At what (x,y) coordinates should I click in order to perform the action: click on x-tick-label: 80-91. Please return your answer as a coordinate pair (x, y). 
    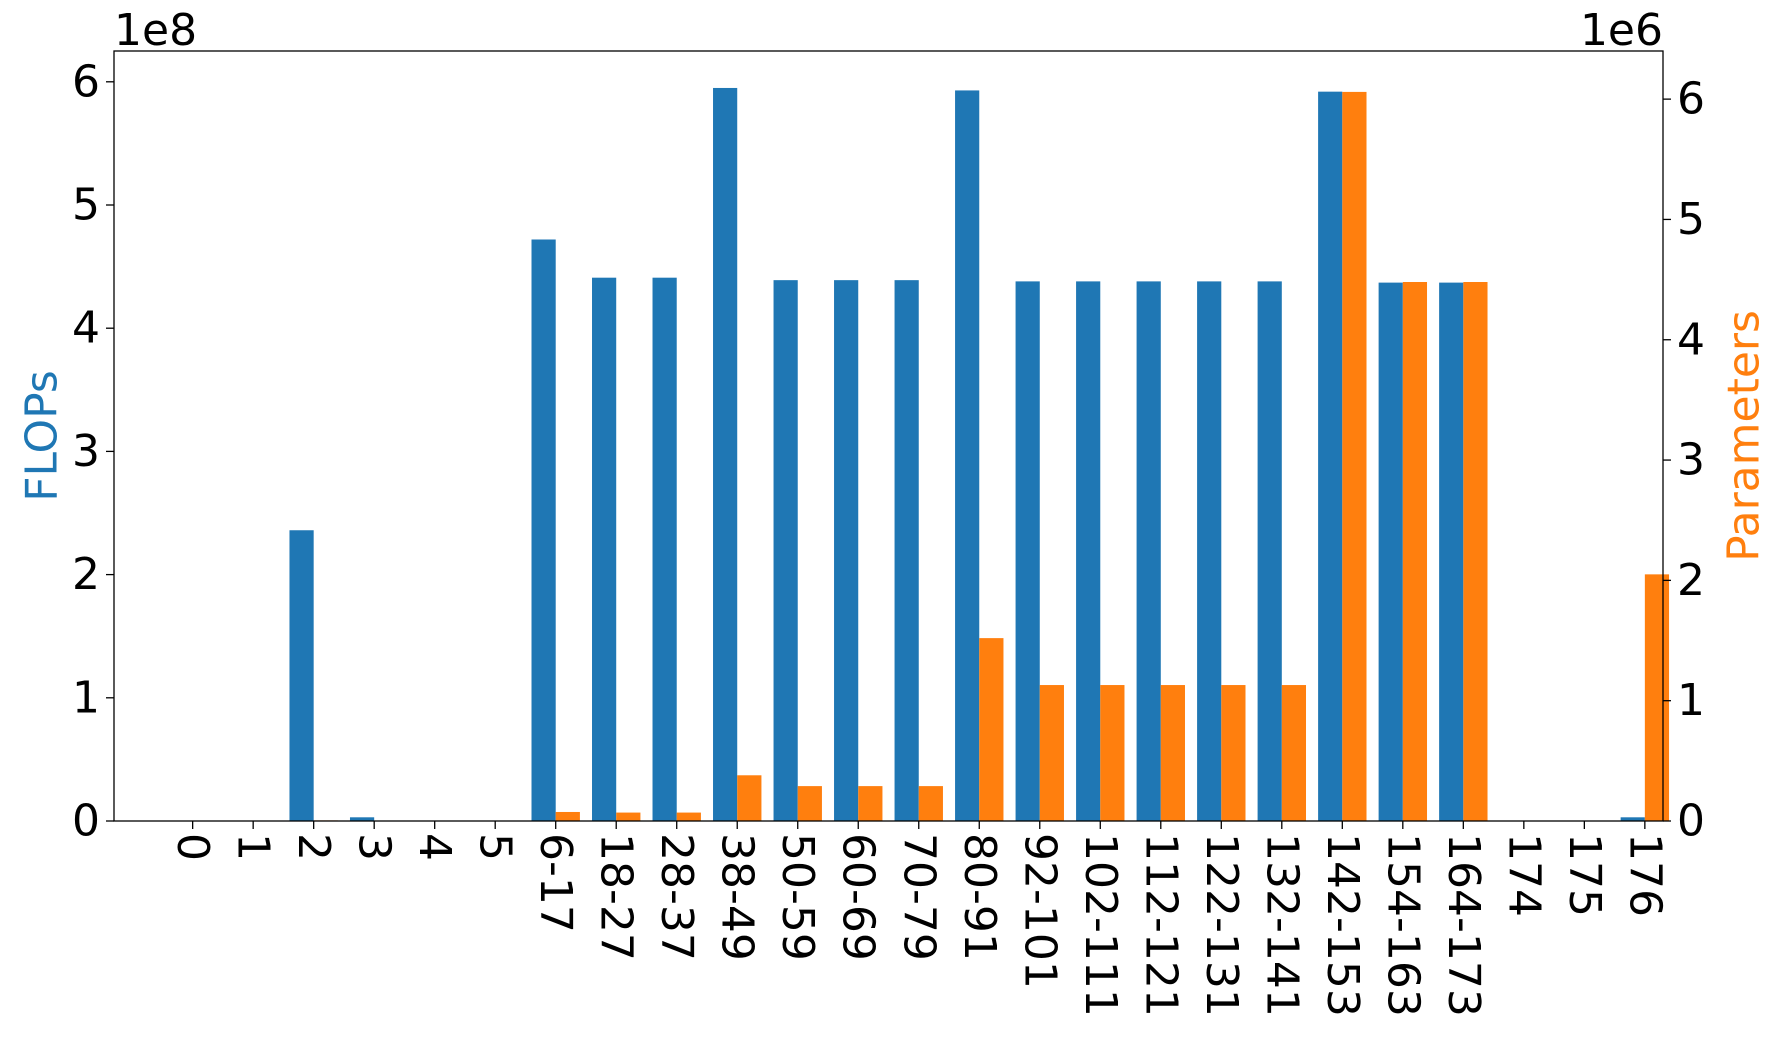
    Looking at the image, I should click on (979, 897).